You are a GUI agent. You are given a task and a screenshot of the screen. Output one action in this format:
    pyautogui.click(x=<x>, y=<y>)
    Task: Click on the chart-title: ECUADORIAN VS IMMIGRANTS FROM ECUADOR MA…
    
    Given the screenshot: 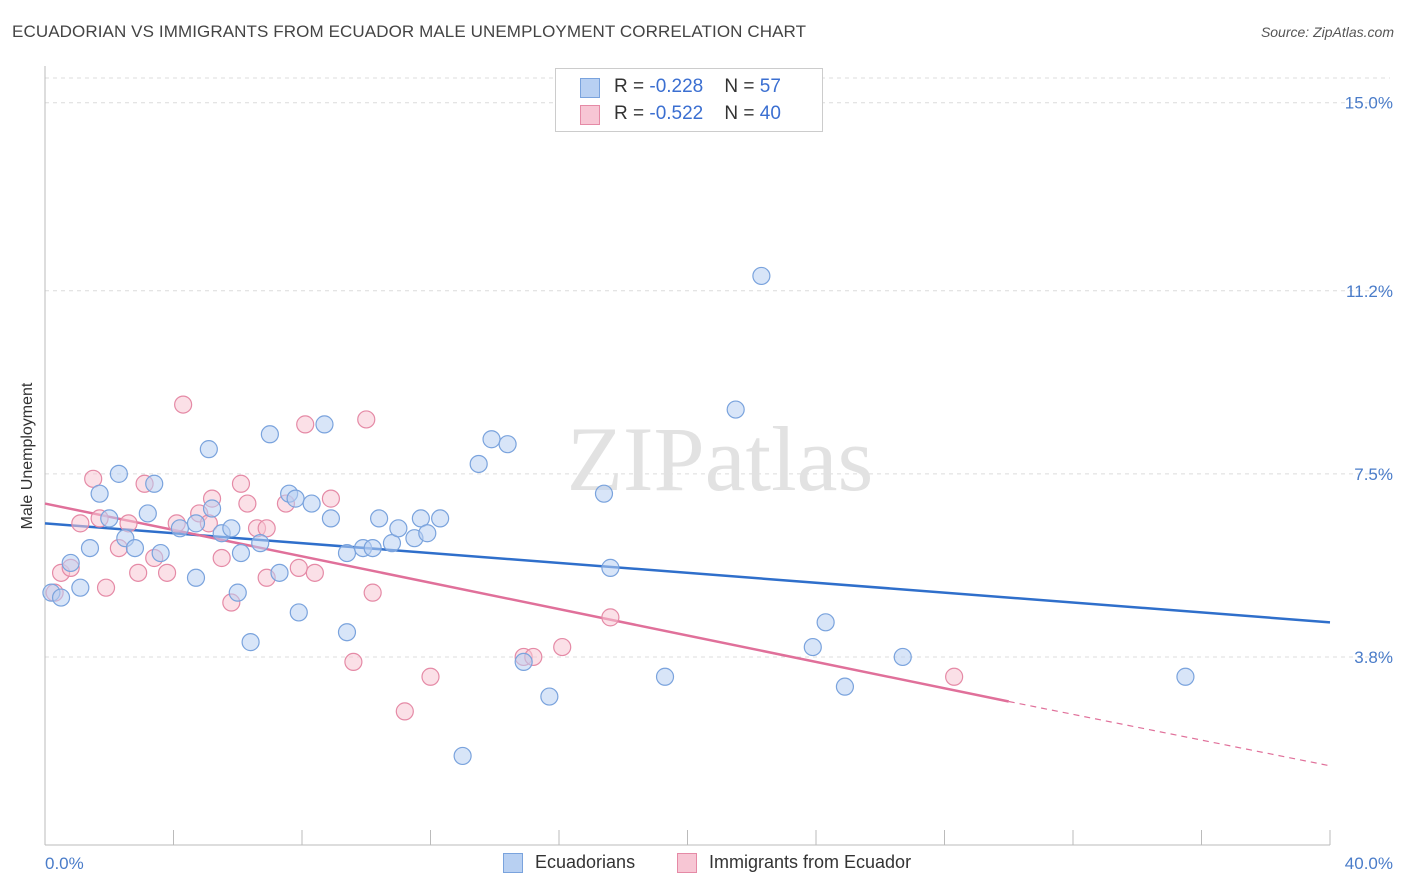 What is the action you would take?
    pyautogui.click(x=409, y=31)
    